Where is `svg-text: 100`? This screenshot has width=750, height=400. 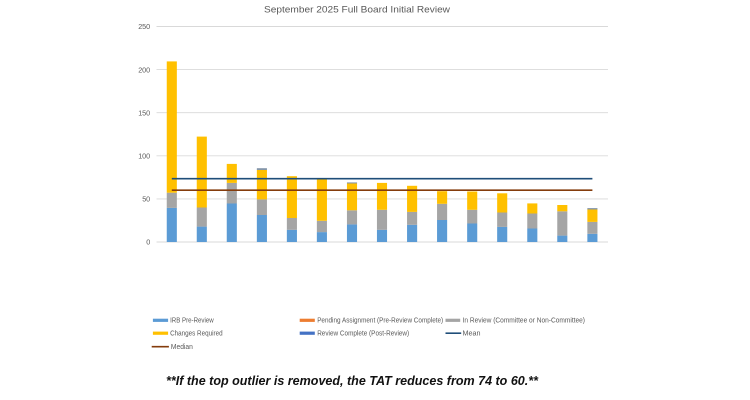
svg-text: 100 is located at coordinates (144, 156).